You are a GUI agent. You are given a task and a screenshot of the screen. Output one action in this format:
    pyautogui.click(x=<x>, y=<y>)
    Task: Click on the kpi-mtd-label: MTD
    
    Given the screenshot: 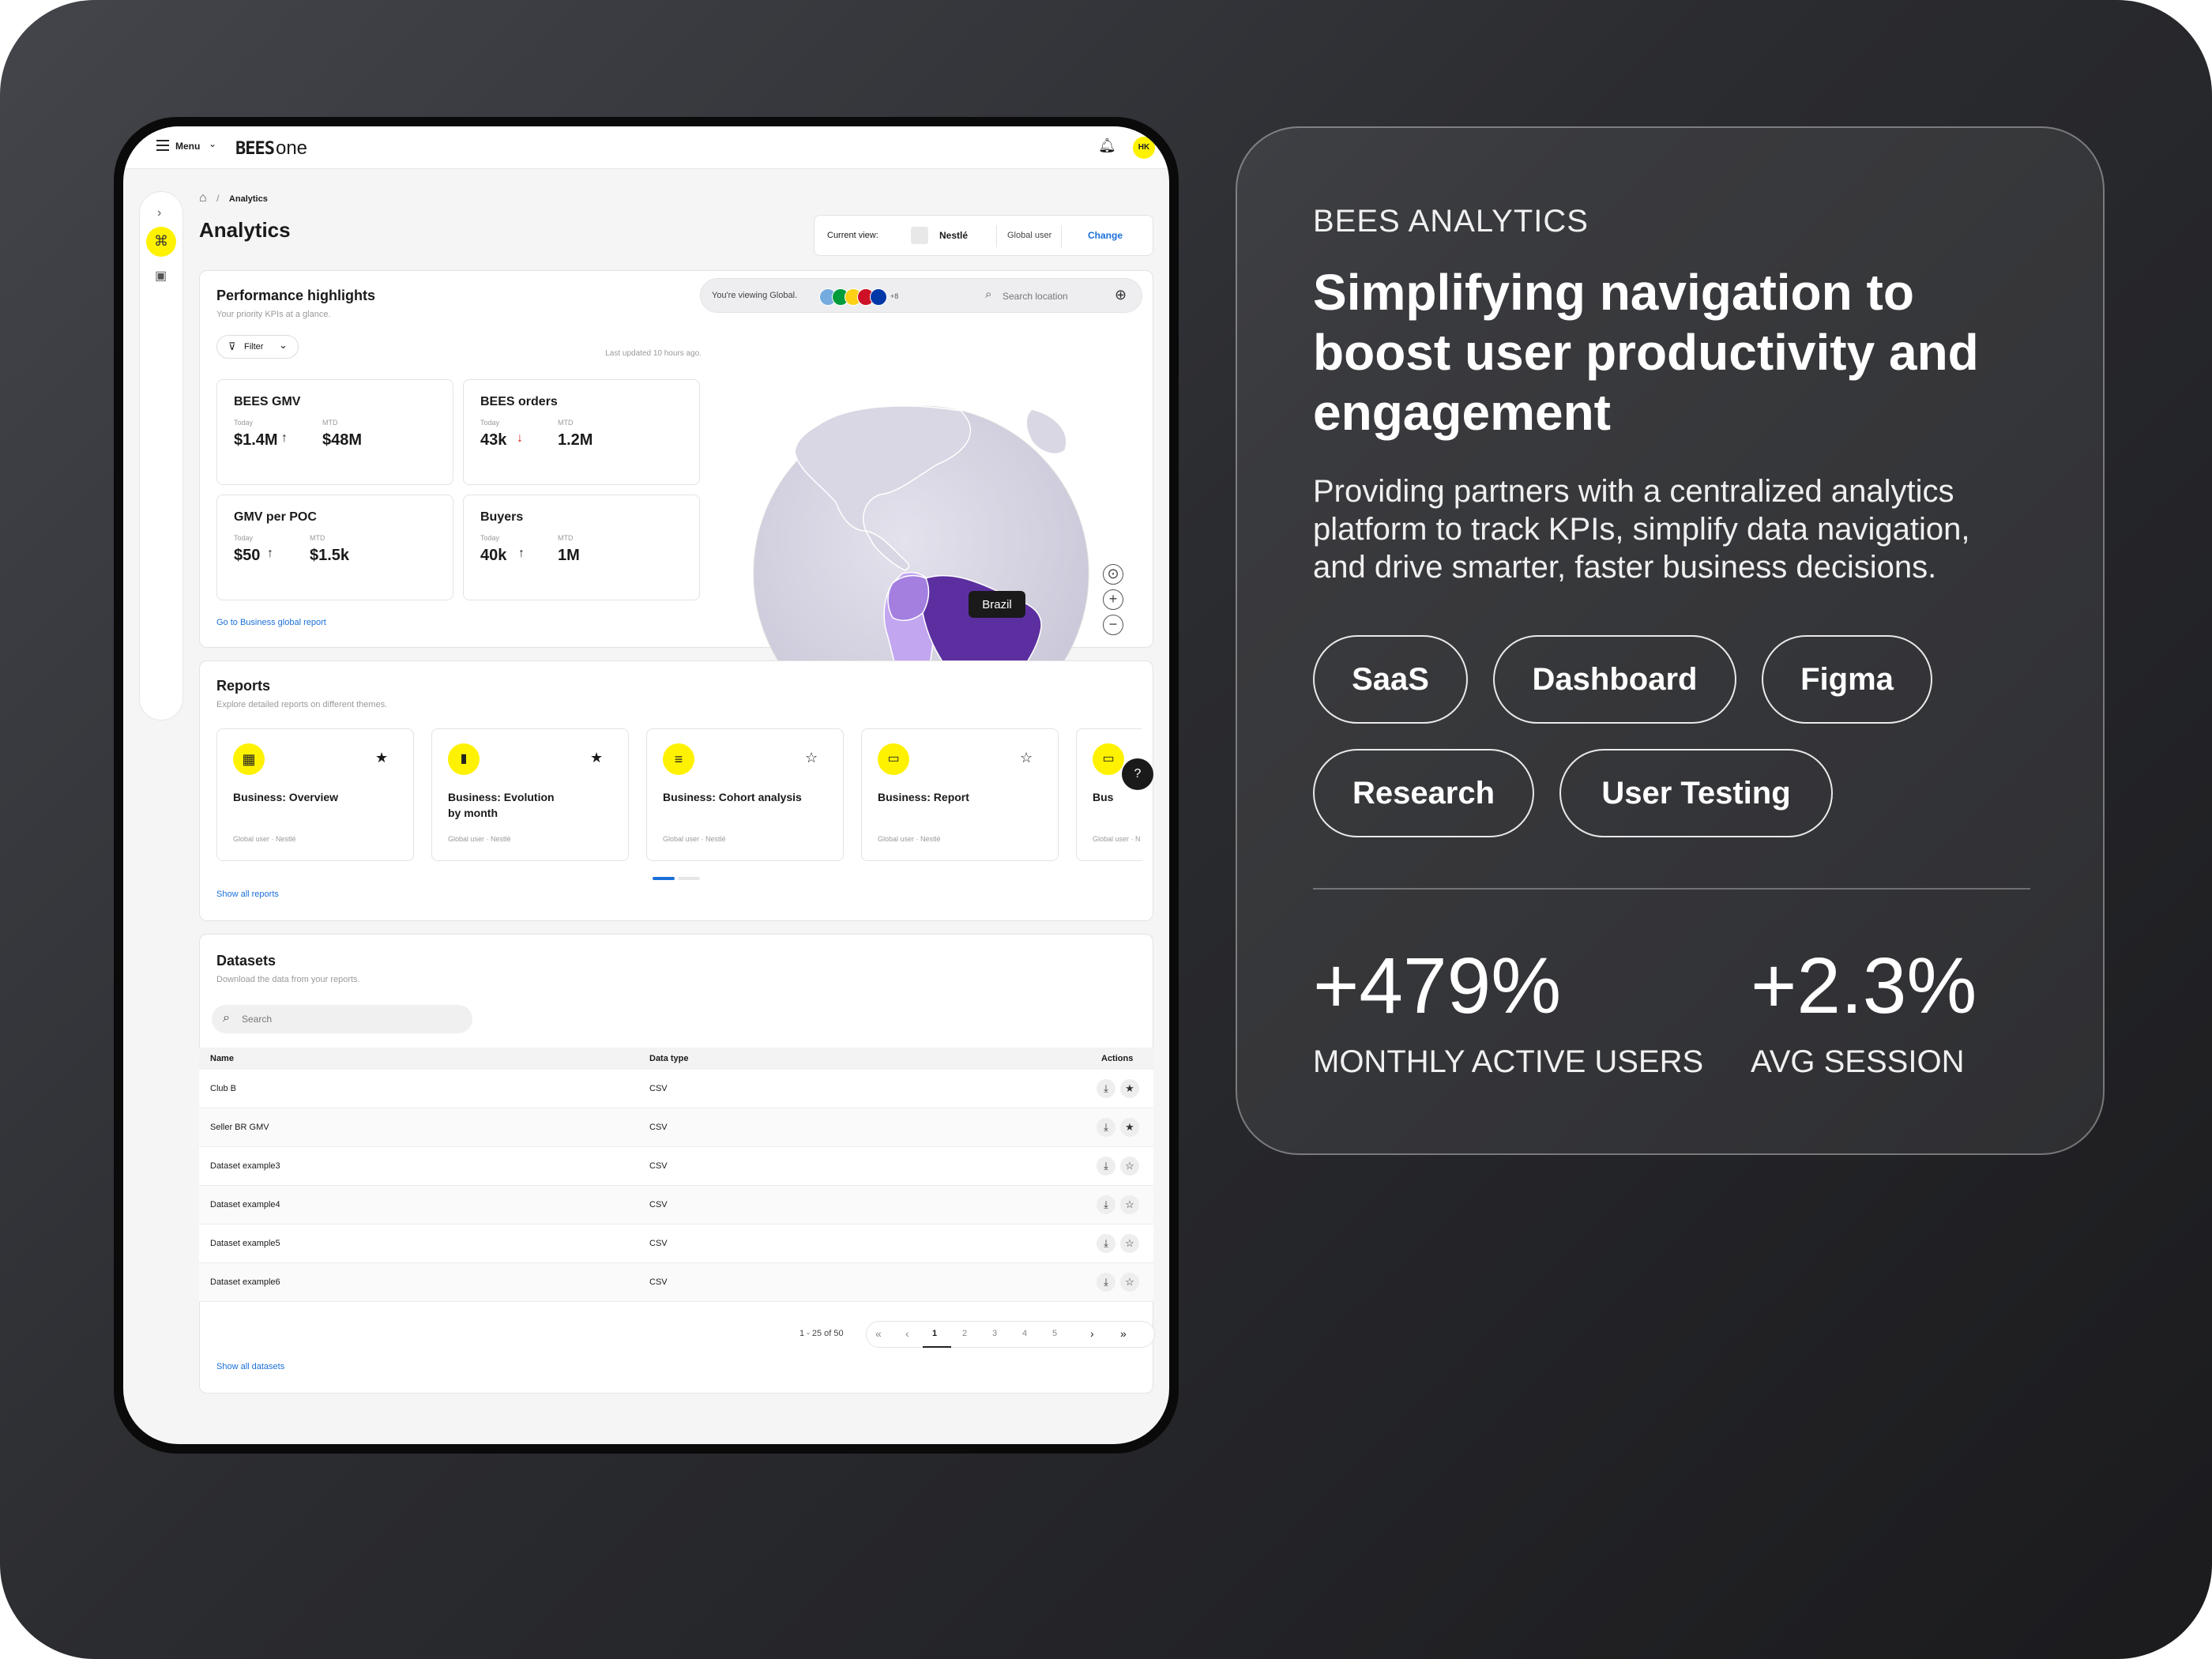 What is the action you would take?
    pyautogui.click(x=330, y=423)
    